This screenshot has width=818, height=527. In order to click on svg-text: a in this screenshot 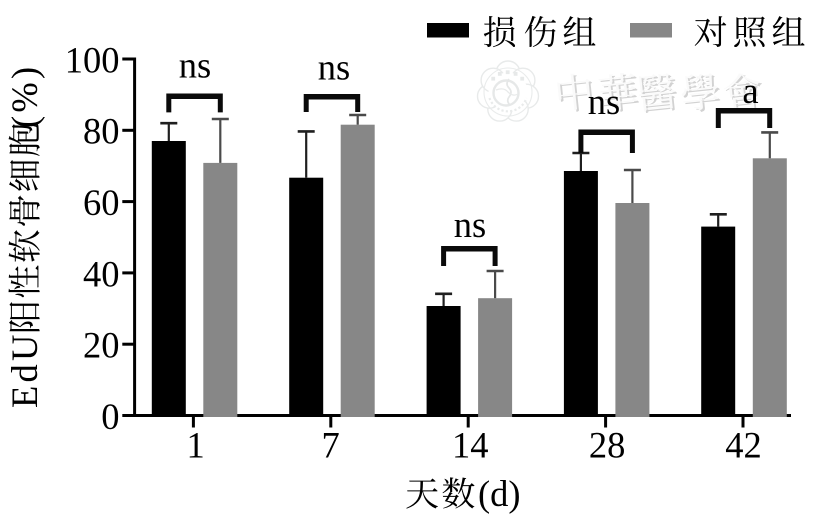, I will do `click(750, 90)`.